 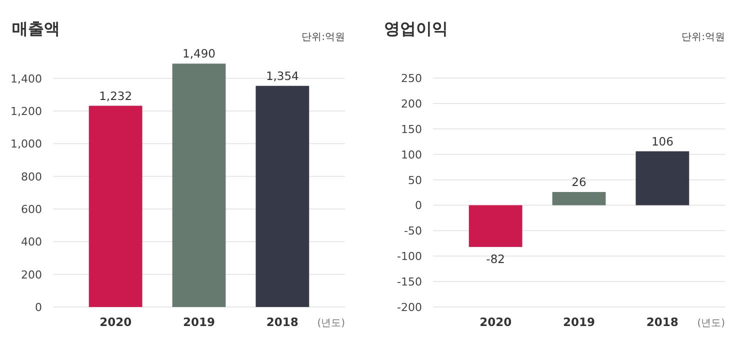 I want to click on y-tick-label: 400, so click(x=31, y=242).